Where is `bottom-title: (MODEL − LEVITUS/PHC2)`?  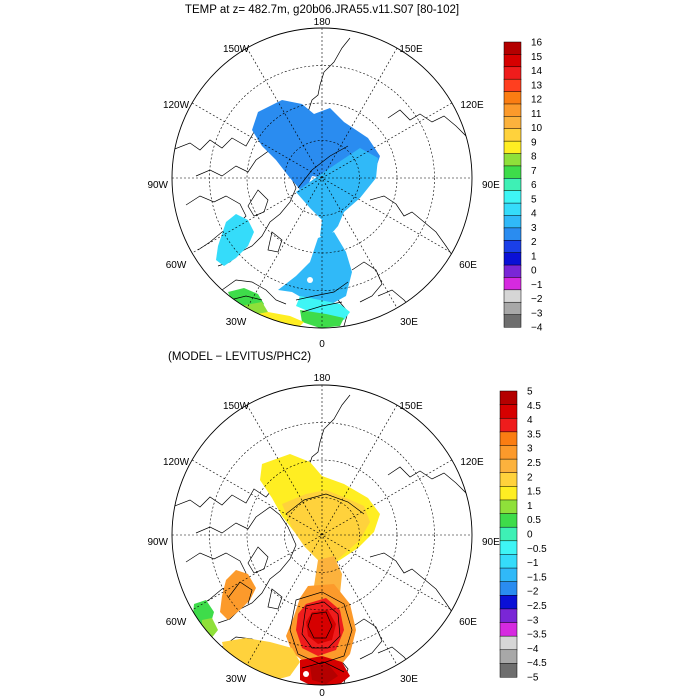 bottom-title: (MODEL − LEVITUS/PHC2) is located at coordinates (239, 357).